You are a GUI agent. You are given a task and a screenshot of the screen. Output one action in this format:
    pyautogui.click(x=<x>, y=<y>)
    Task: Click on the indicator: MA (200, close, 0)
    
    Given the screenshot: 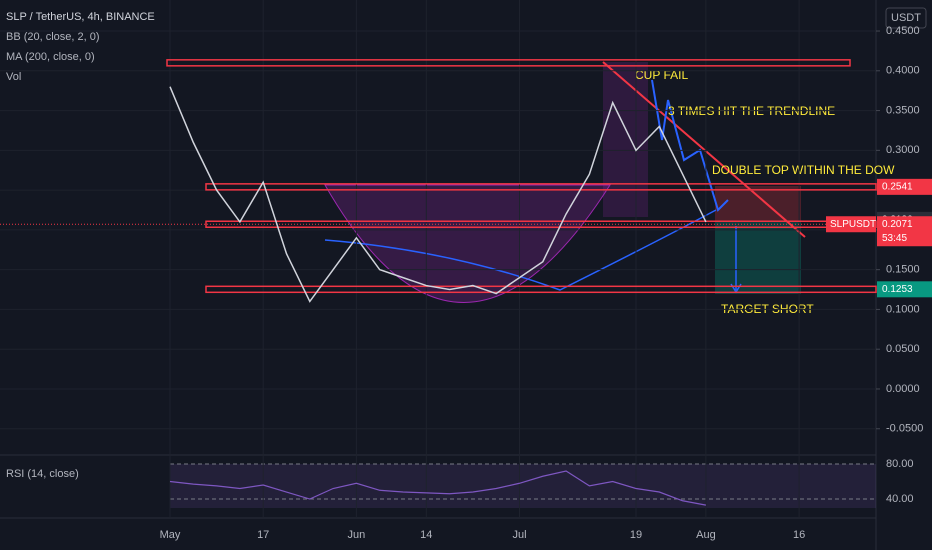 What is the action you would take?
    pyautogui.click(x=50, y=57)
    